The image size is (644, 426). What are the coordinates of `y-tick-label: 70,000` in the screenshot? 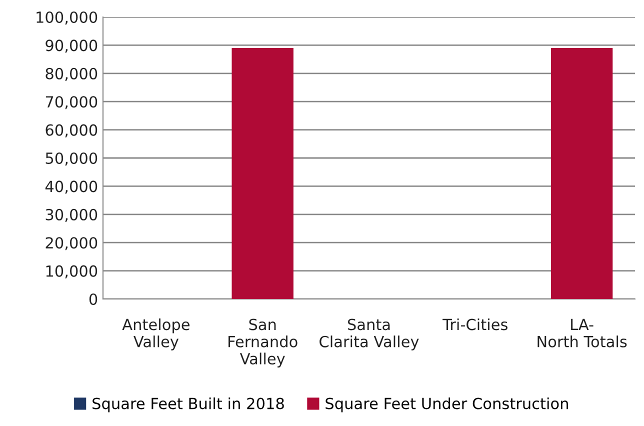 It's located at (72, 103).